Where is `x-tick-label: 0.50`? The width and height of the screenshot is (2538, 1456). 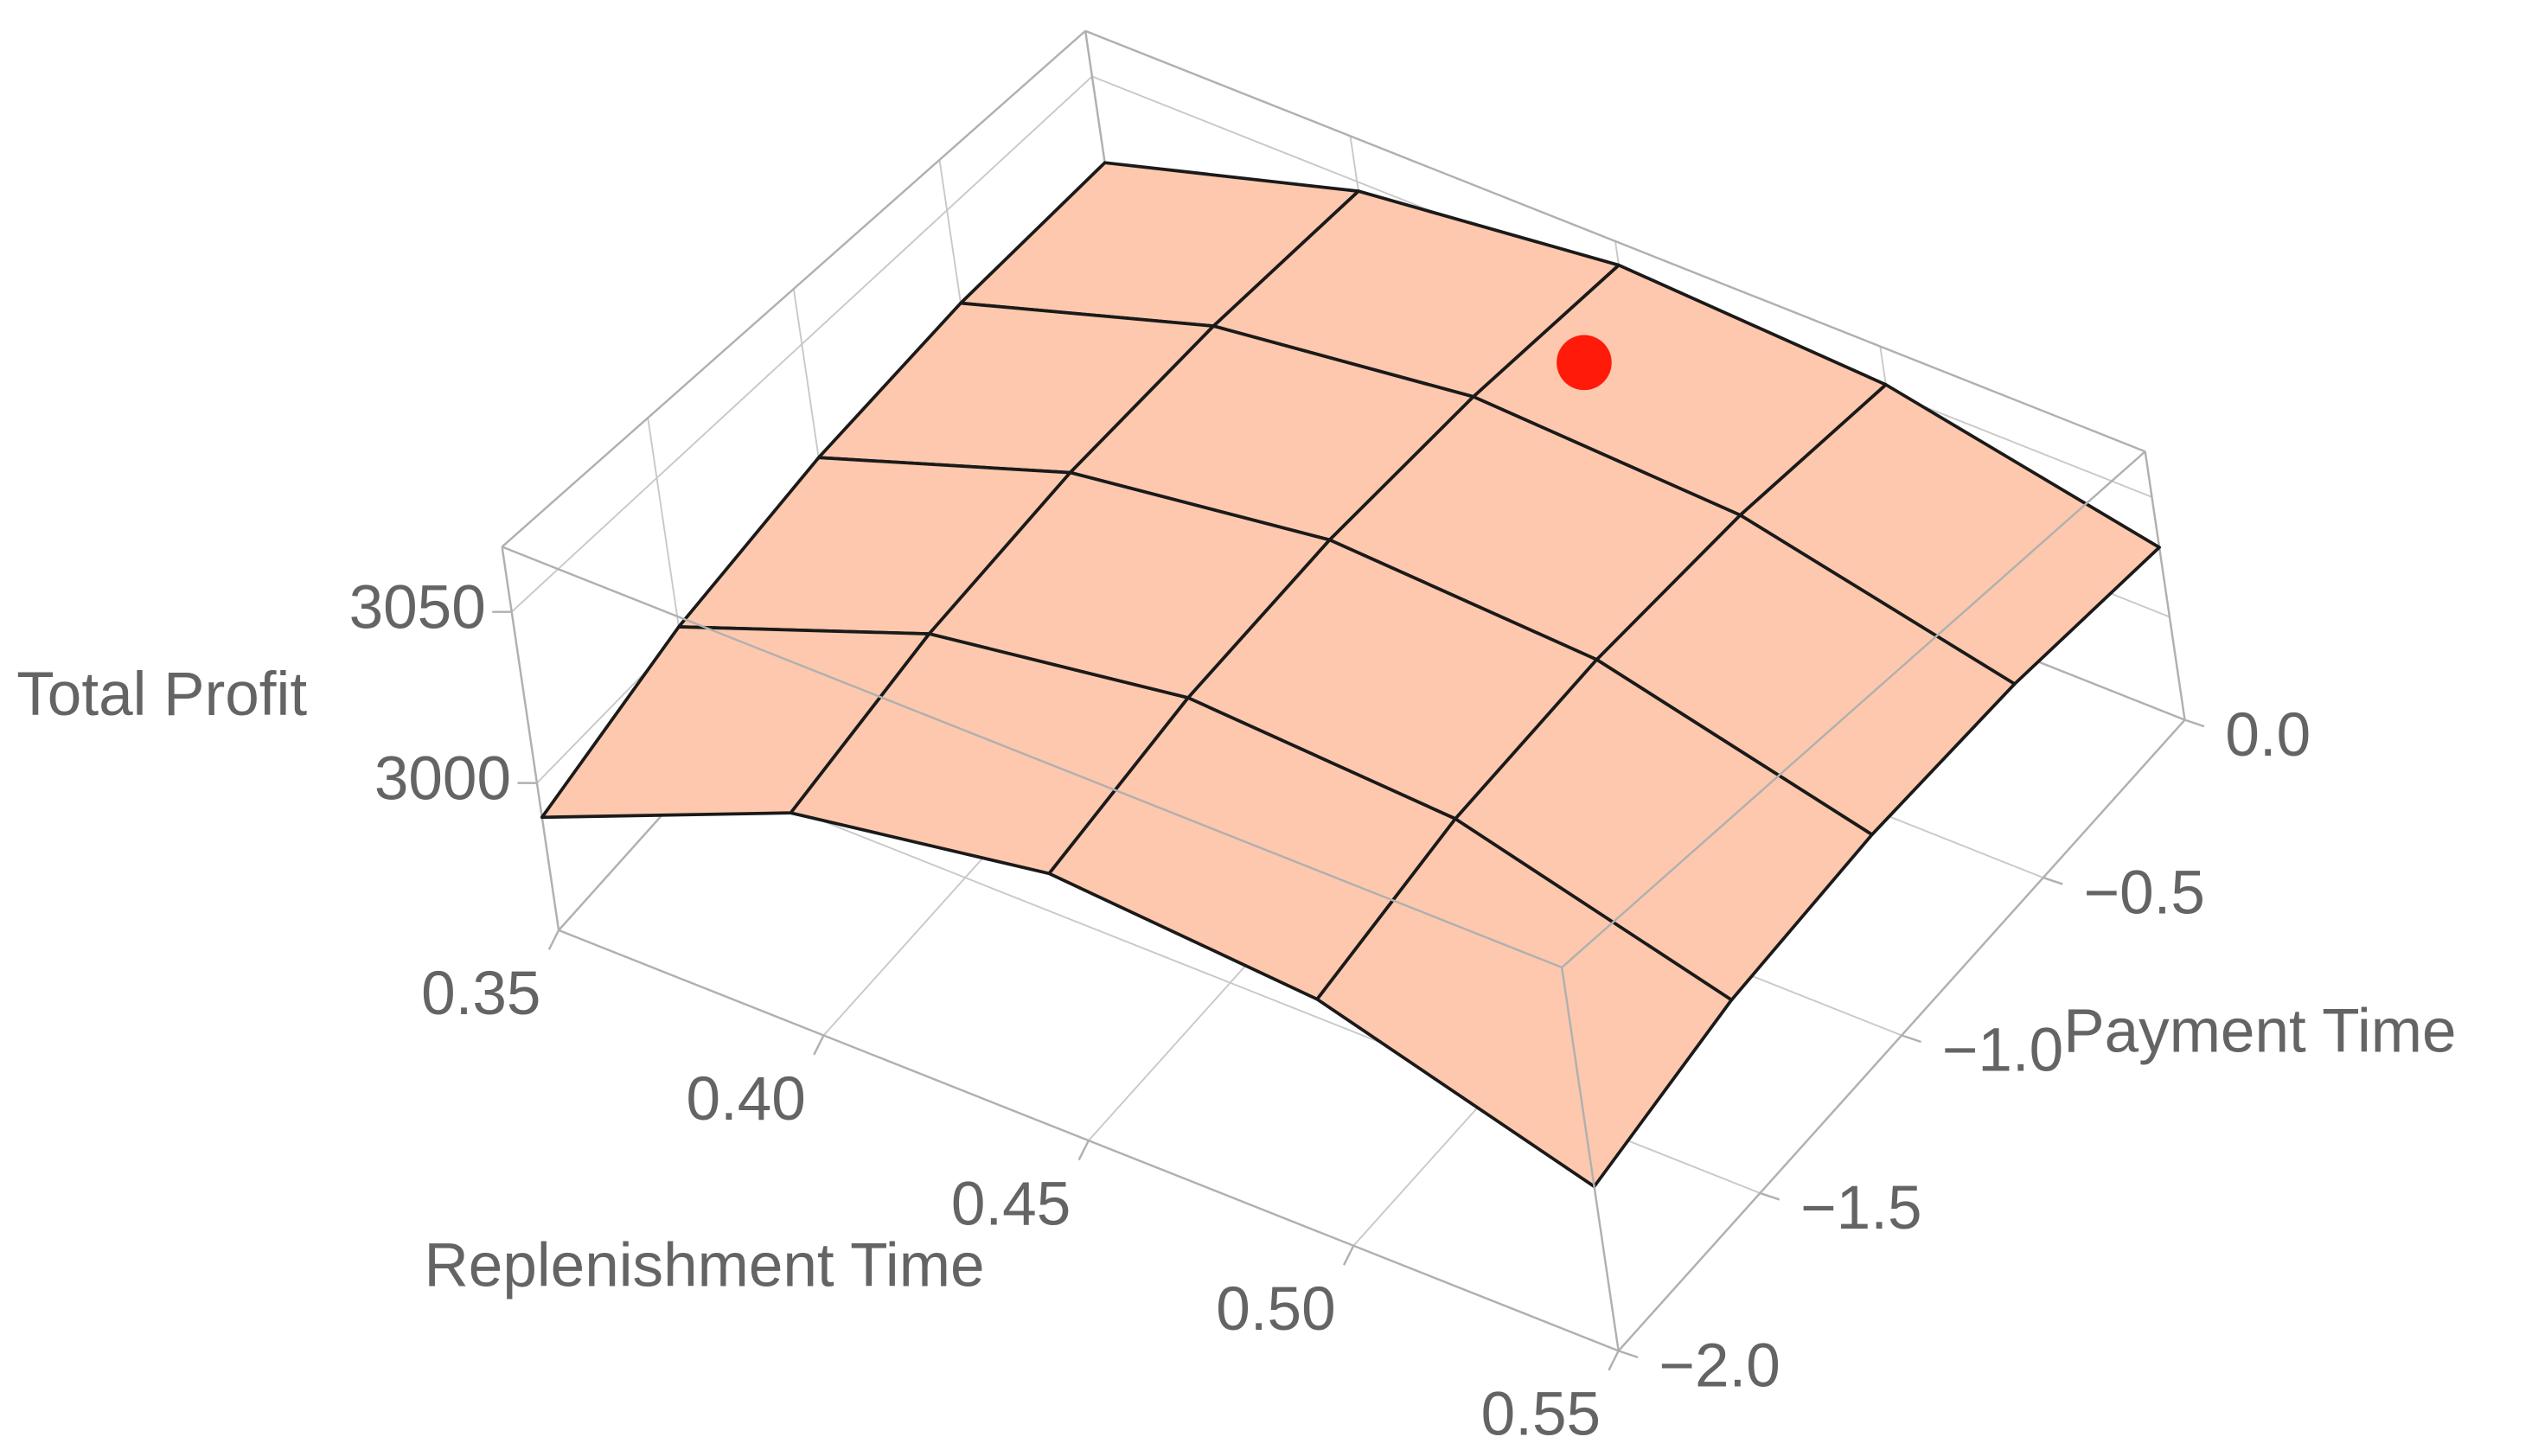
x-tick-label: 0.50 is located at coordinates (1275, 1309).